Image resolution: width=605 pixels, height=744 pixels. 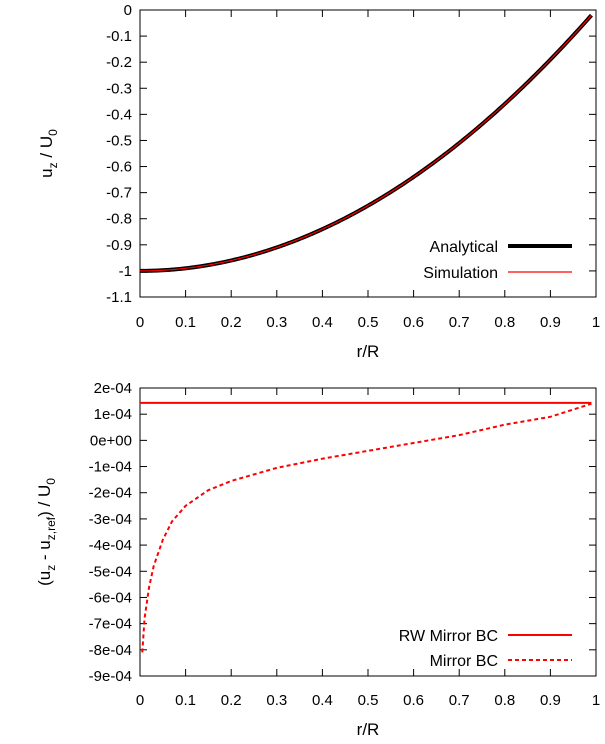 What do you see at coordinates (448, 636) in the screenshot?
I see `legend-label-rw-mirror-bc: RW Mirror BC` at bounding box center [448, 636].